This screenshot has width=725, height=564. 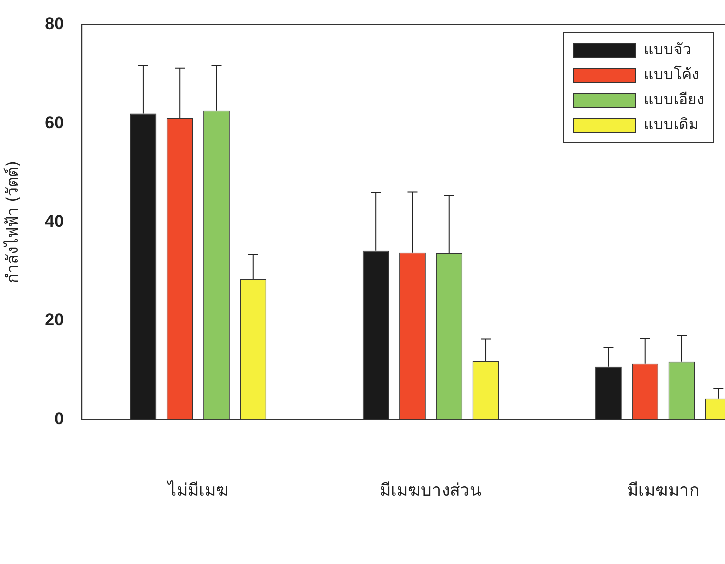 I want to click on y-tick-label: 80, so click(x=54, y=24).